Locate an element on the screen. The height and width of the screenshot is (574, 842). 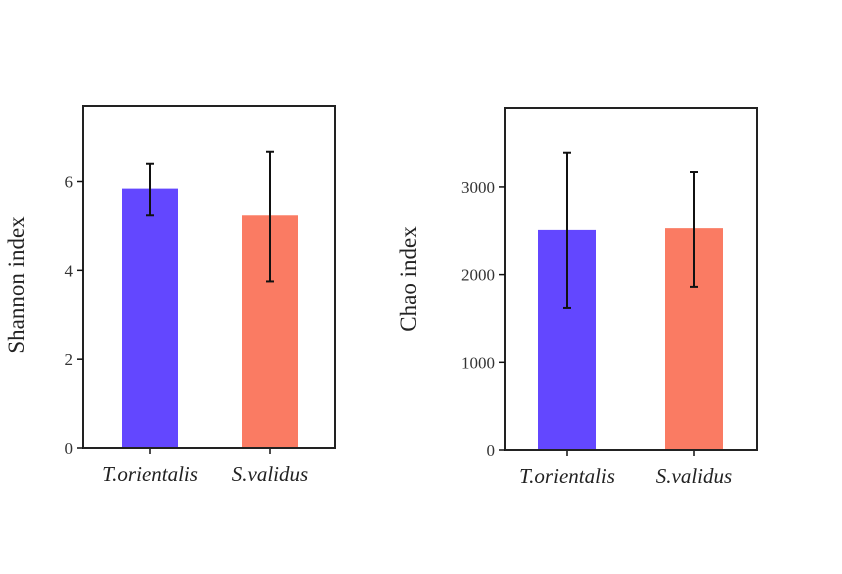
y-tick-label: 4 is located at coordinates (69, 270).